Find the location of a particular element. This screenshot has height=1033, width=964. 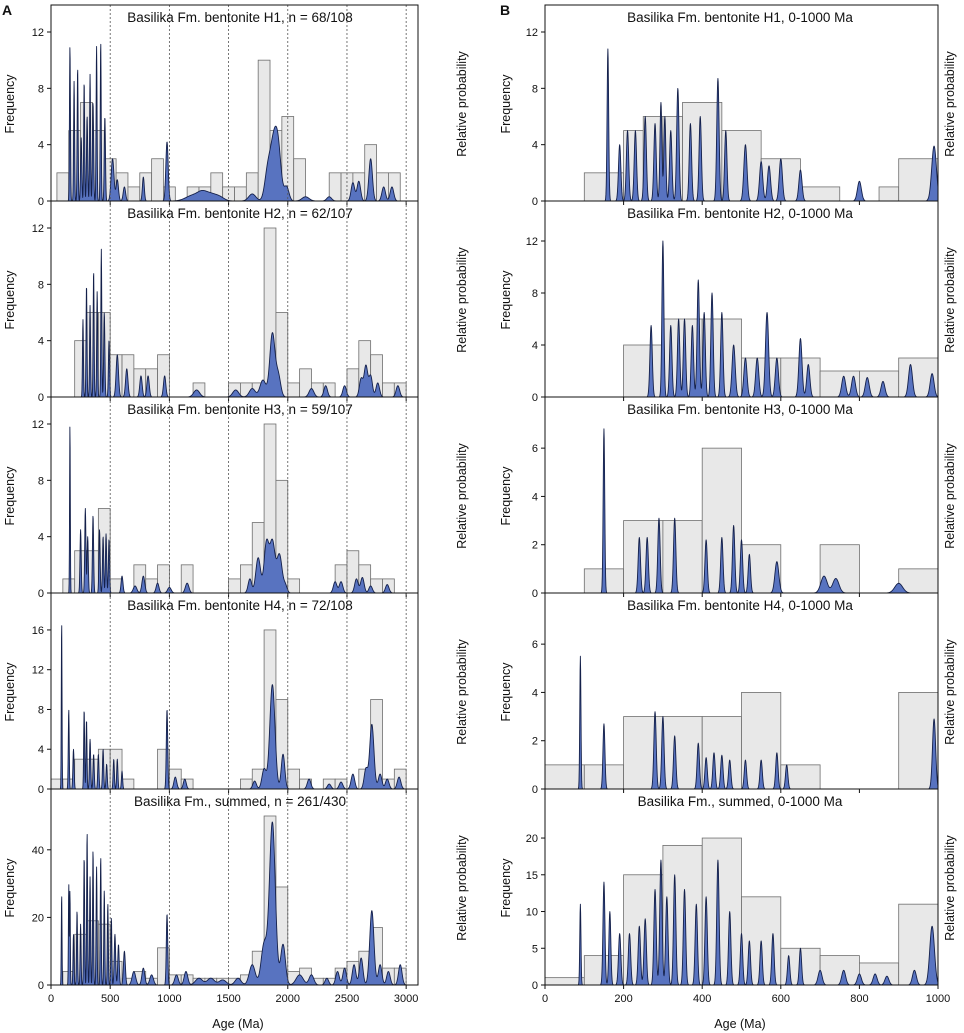

y-tick-label: 16 is located at coordinates (38, 631).